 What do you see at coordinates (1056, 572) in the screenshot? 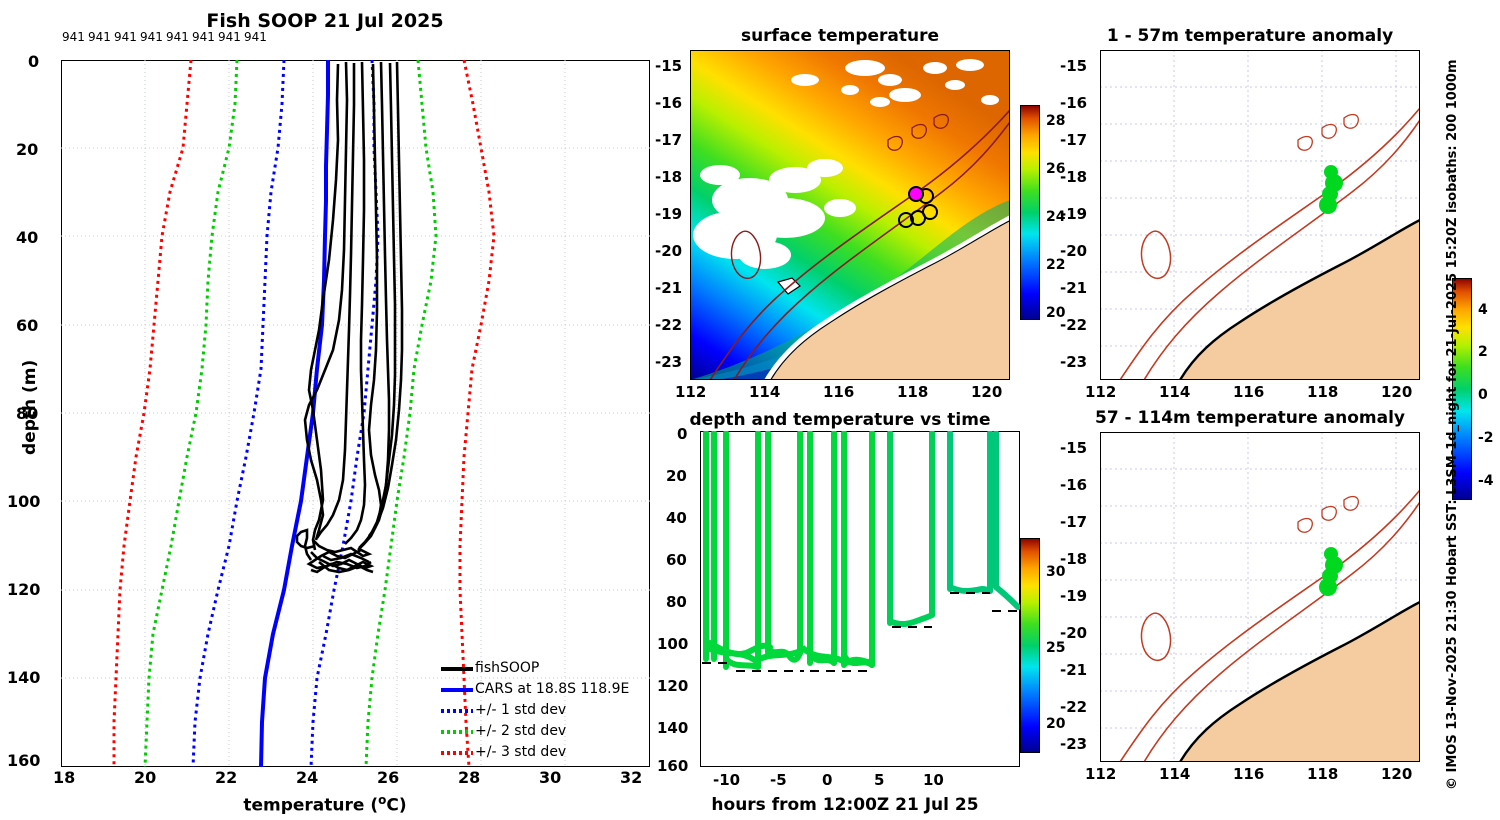
I see `cbar-tick: 30` at bounding box center [1056, 572].